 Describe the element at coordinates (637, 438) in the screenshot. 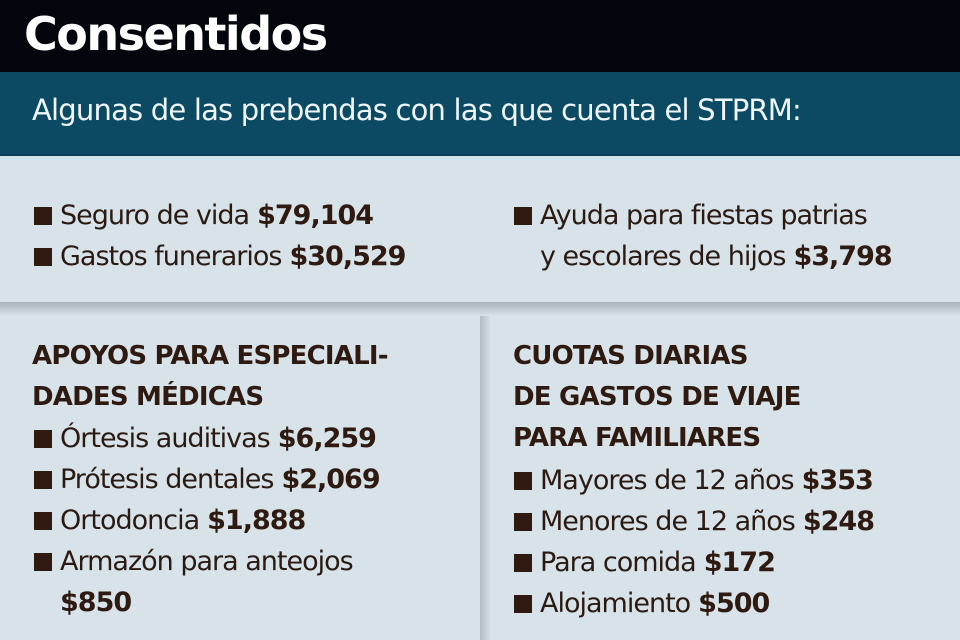

I see `heading-line: PARA FAMILIARES` at that location.